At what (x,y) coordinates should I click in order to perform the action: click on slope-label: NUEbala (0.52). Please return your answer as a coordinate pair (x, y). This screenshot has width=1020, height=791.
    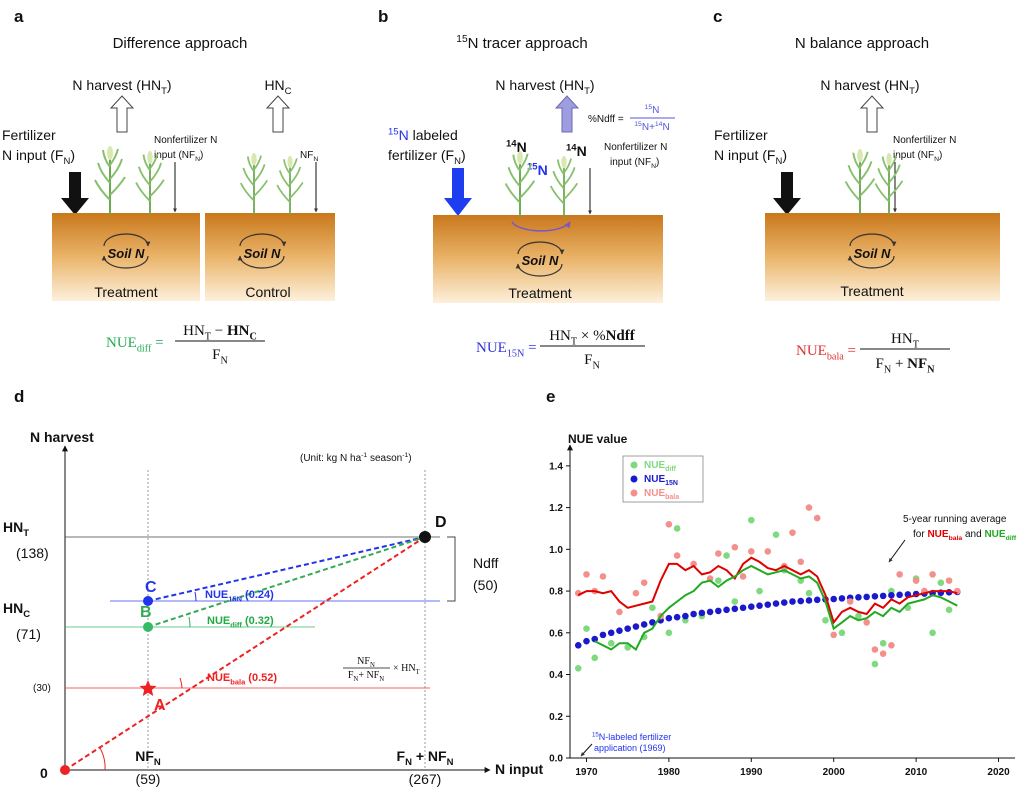
    Looking at the image, I should click on (242, 679).